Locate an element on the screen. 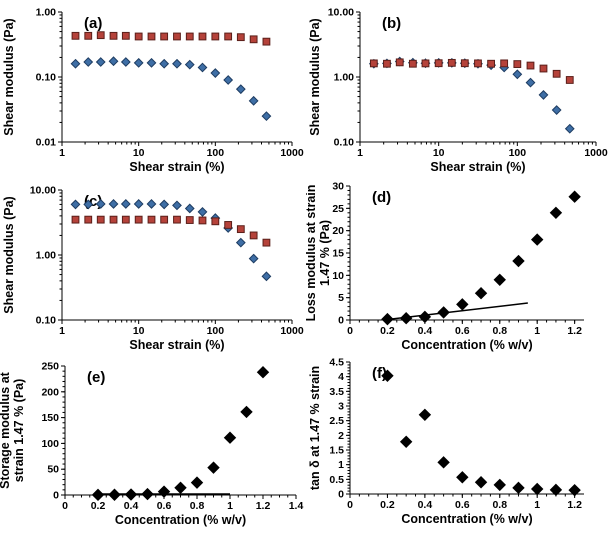  y-tick-label: 3.5 is located at coordinates (336, 392).